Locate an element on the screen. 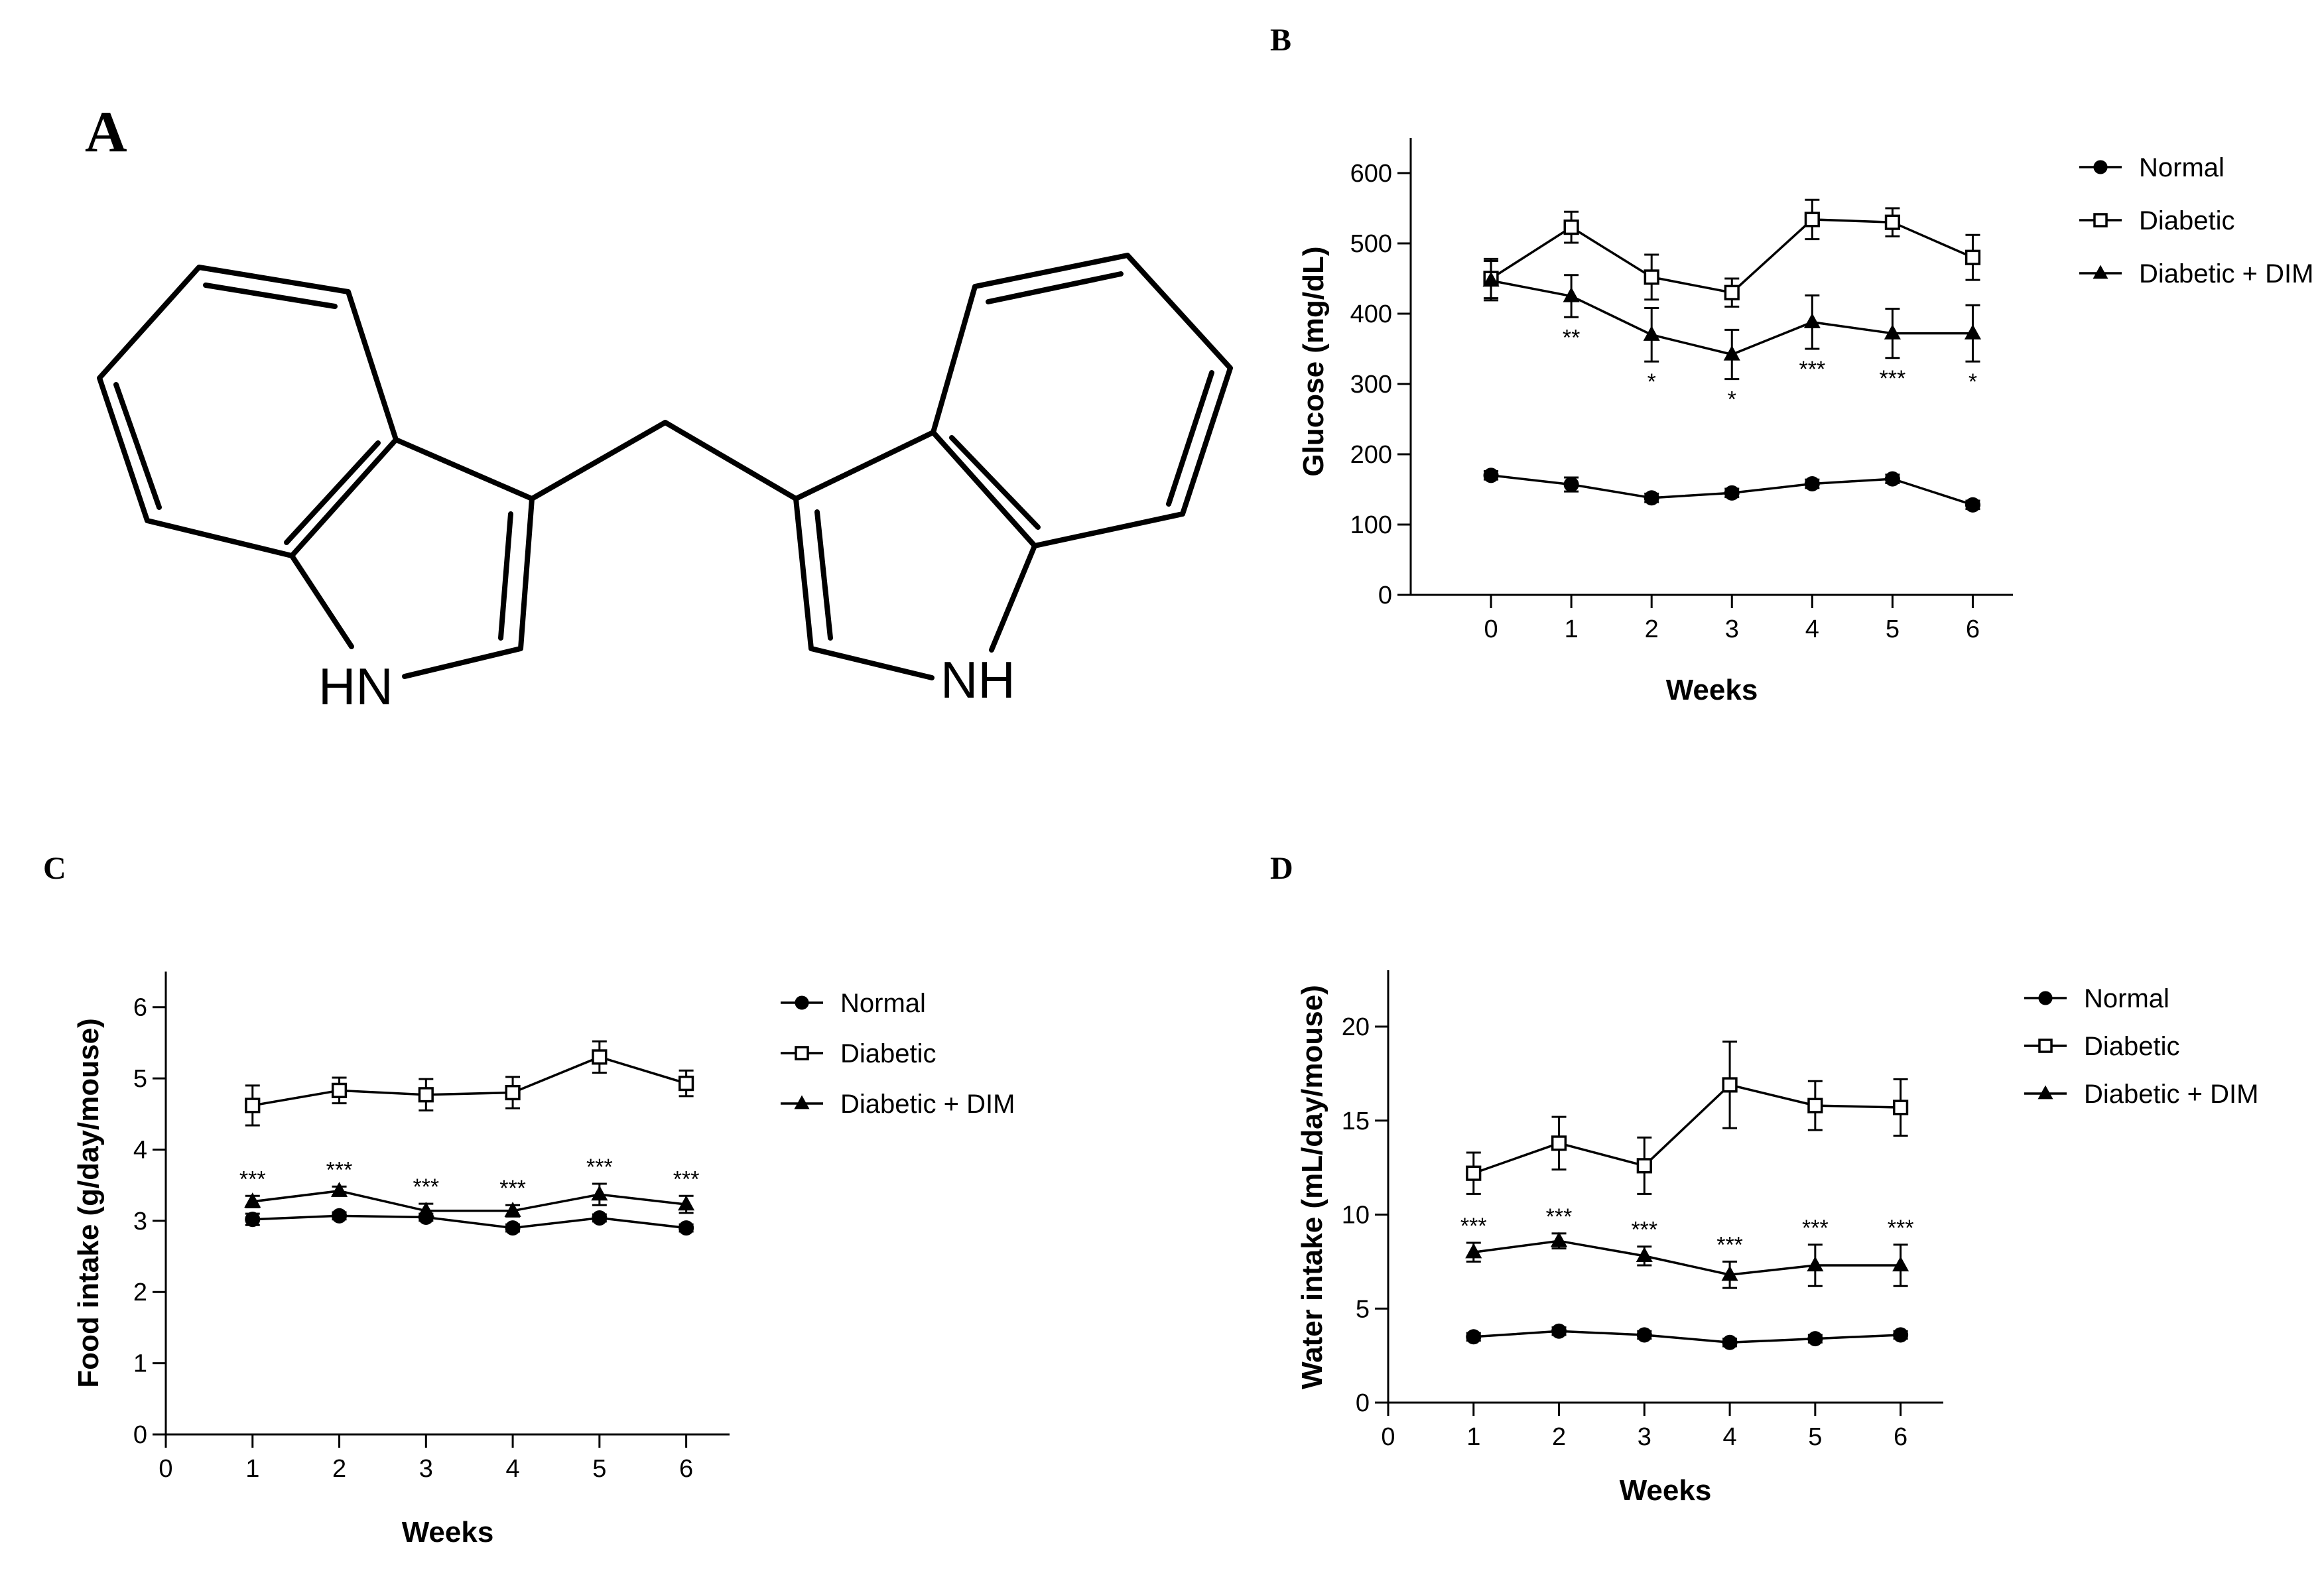  significance-label: * is located at coordinates (1651, 382).